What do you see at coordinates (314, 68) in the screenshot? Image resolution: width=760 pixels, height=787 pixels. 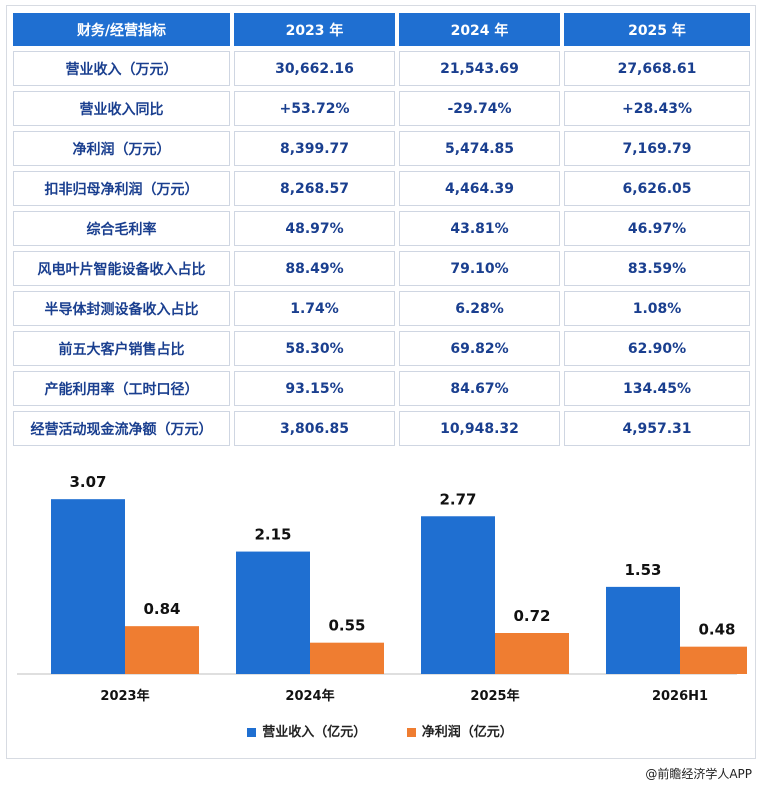 I see `value-cell: 30,662.16` at bounding box center [314, 68].